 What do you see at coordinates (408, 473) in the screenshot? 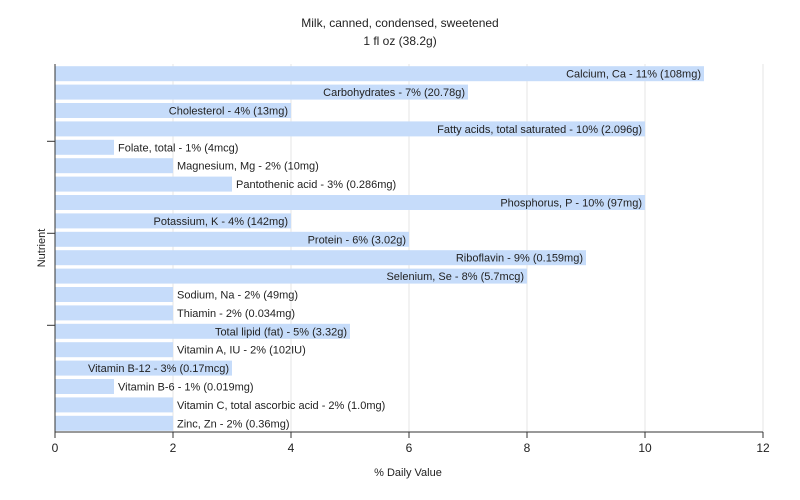
I see `x-axis-label: % Daily Value` at bounding box center [408, 473].